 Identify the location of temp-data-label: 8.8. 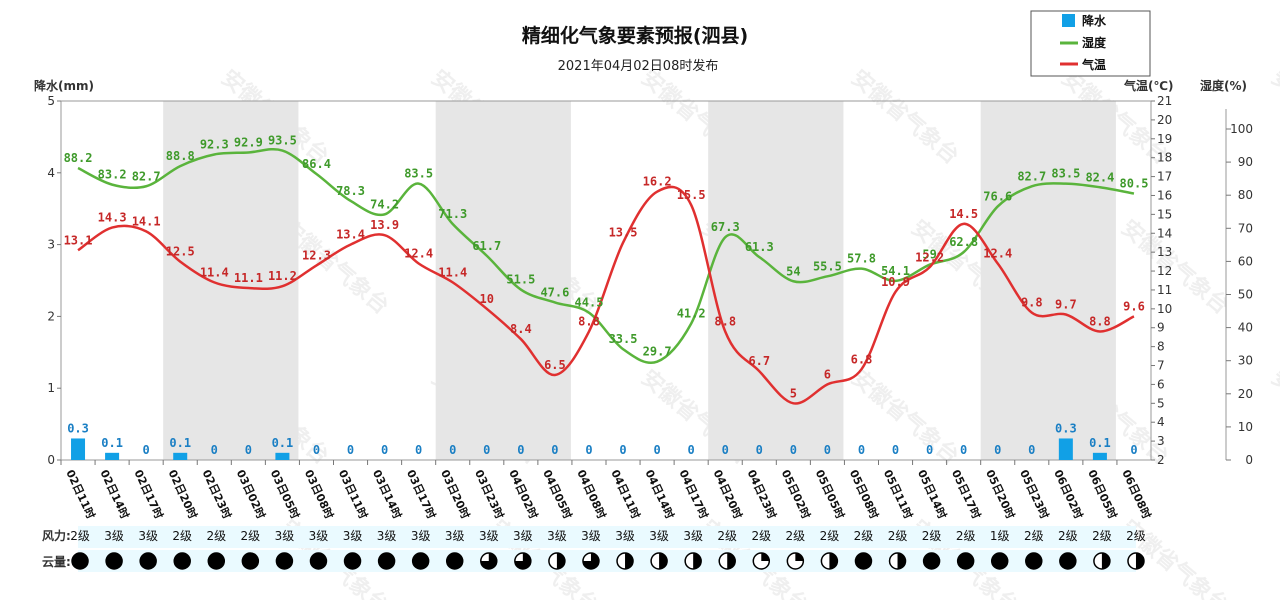
(725, 322).